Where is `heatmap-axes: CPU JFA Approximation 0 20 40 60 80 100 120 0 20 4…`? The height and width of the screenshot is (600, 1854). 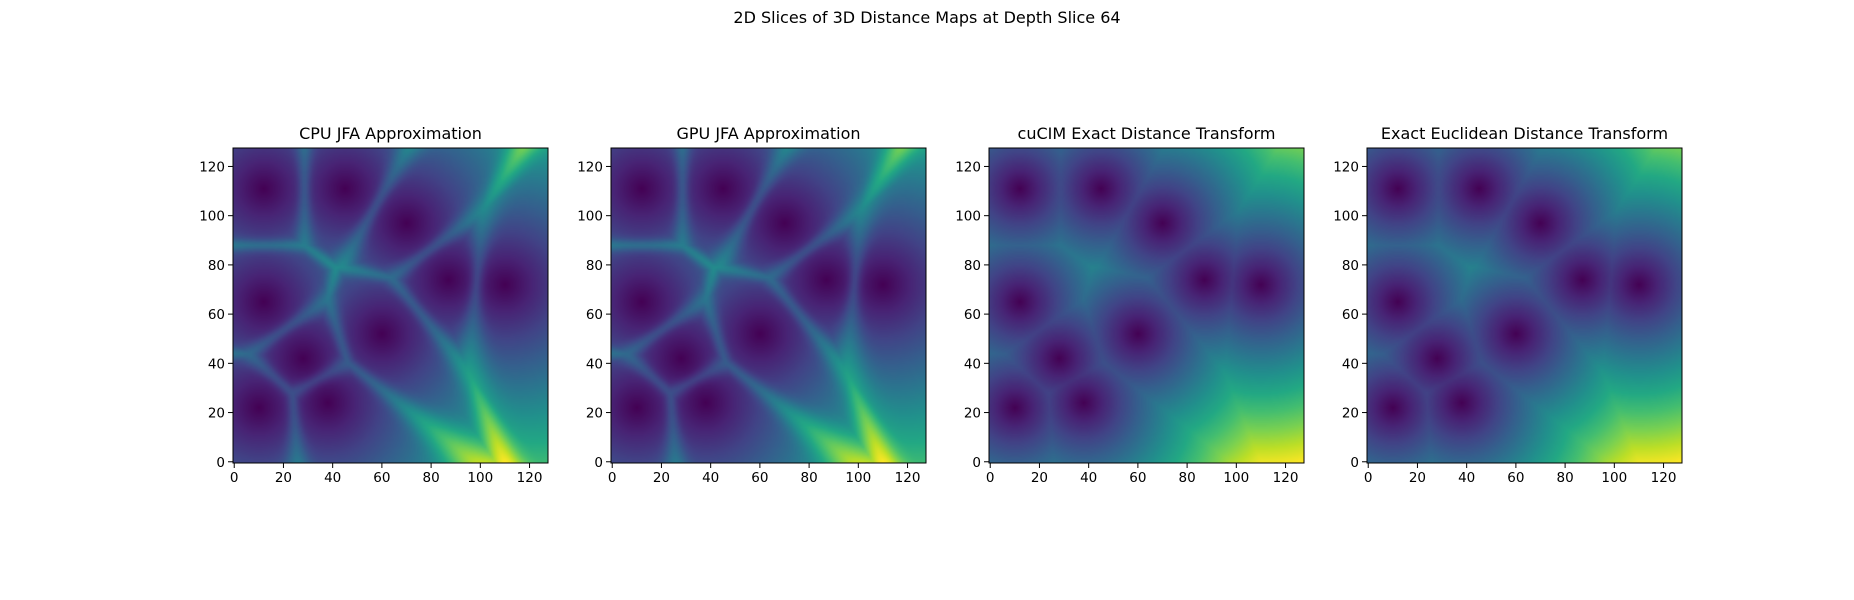
heatmap-axes: CPU JFA Approximation 0 20 40 60 80 100 120 0 20 4… is located at coordinates (374, 305).